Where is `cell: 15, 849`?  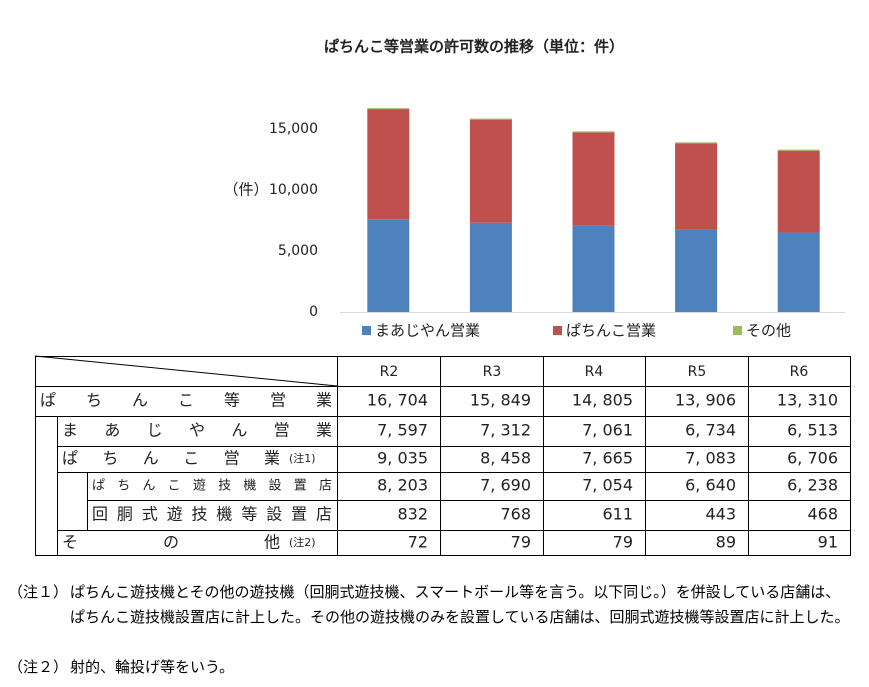 cell: 15, 849 is located at coordinates (500, 400).